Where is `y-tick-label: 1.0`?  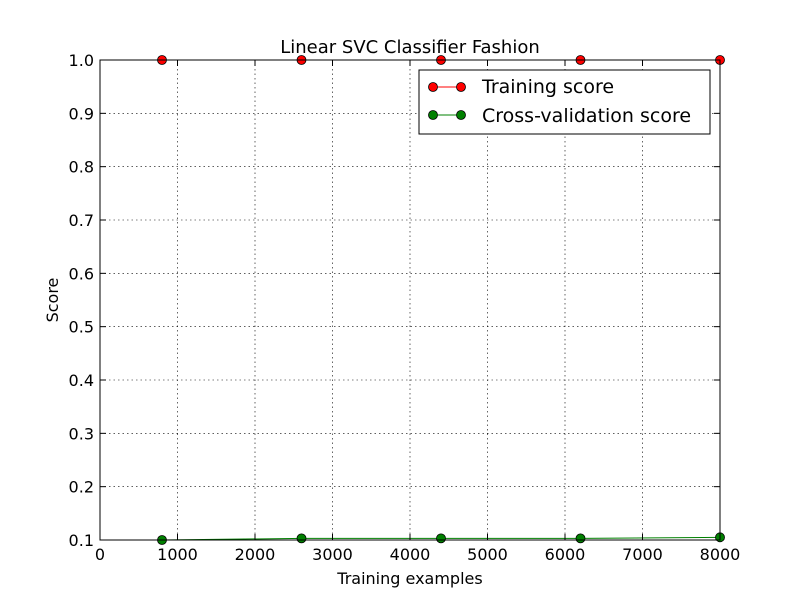
y-tick-label: 1.0 is located at coordinates (81, 60).